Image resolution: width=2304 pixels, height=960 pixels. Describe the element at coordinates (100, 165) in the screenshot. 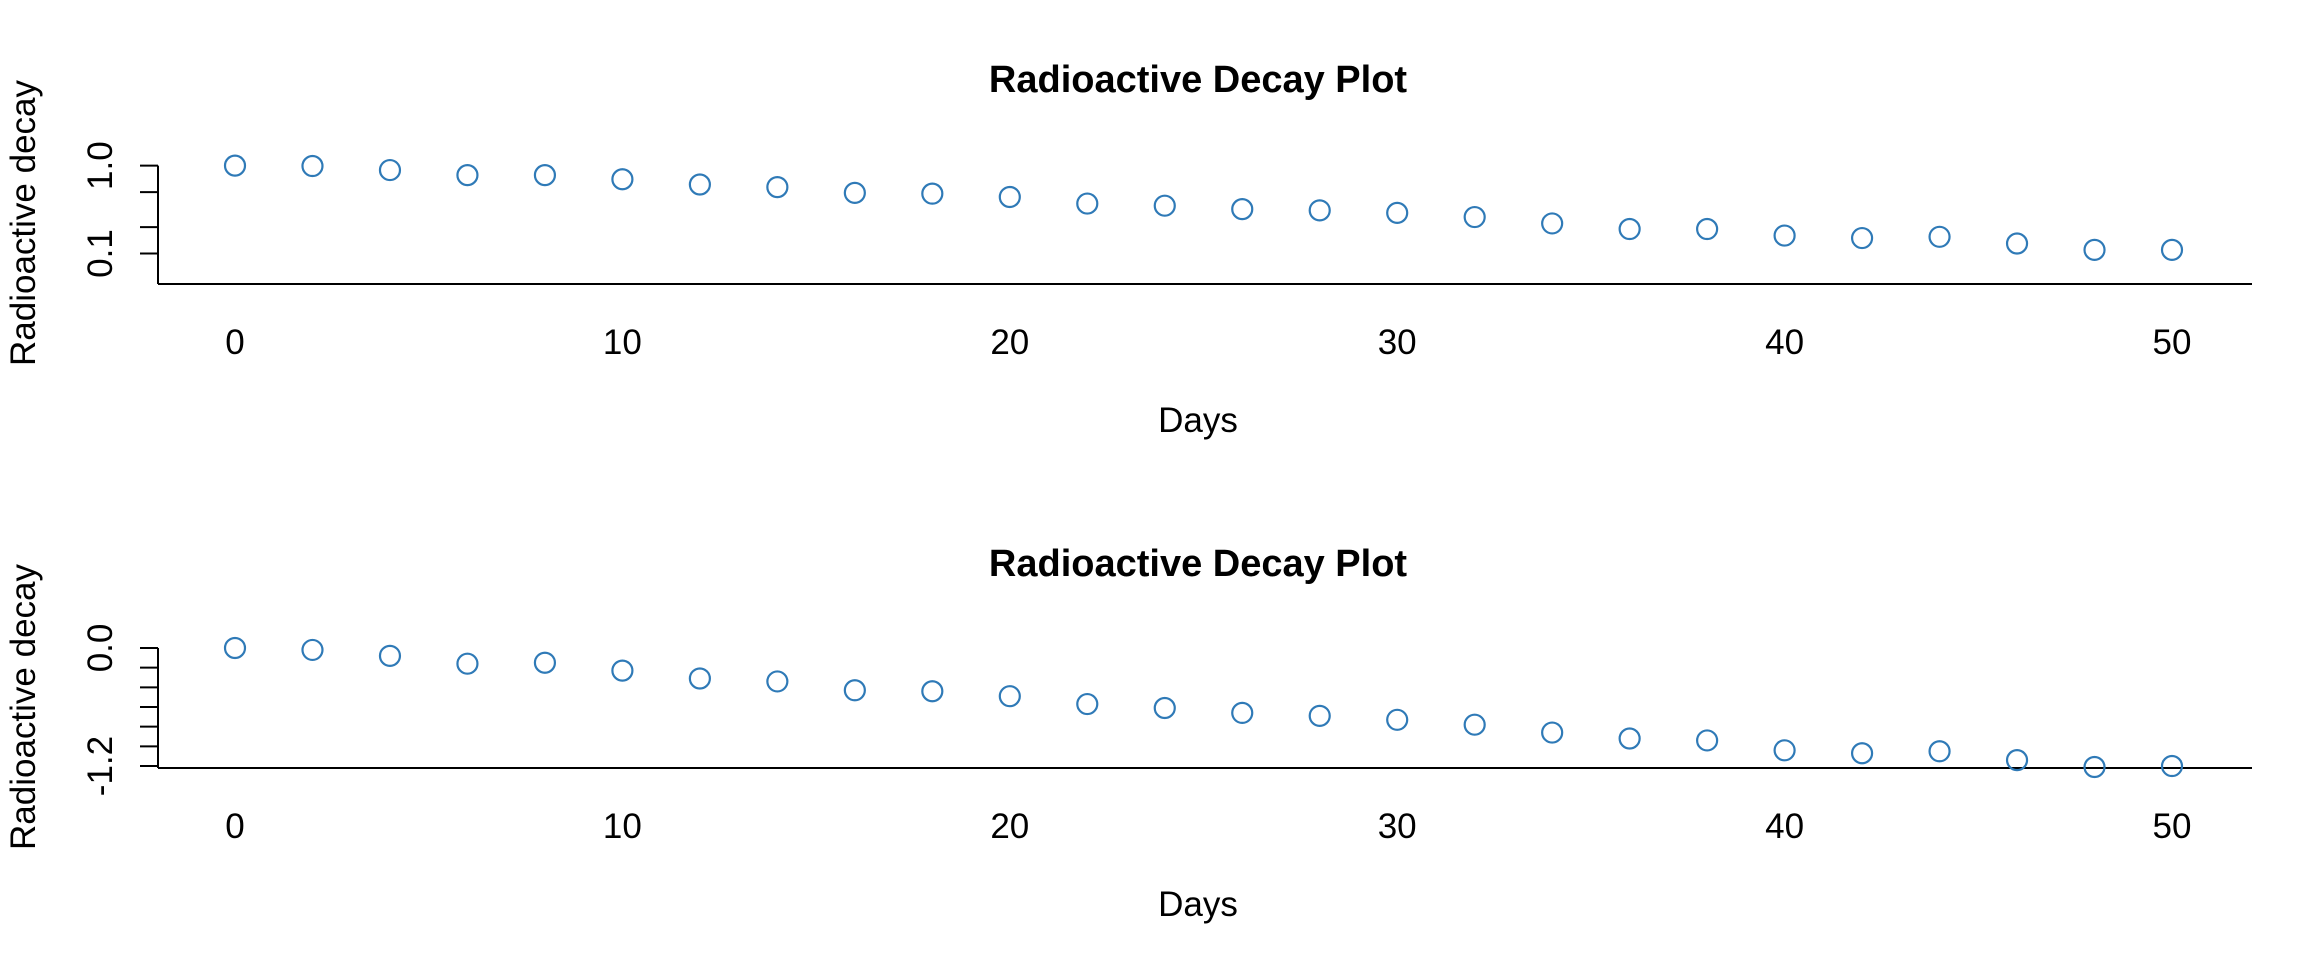

I see `y-tick-label: 1.0` at that location.